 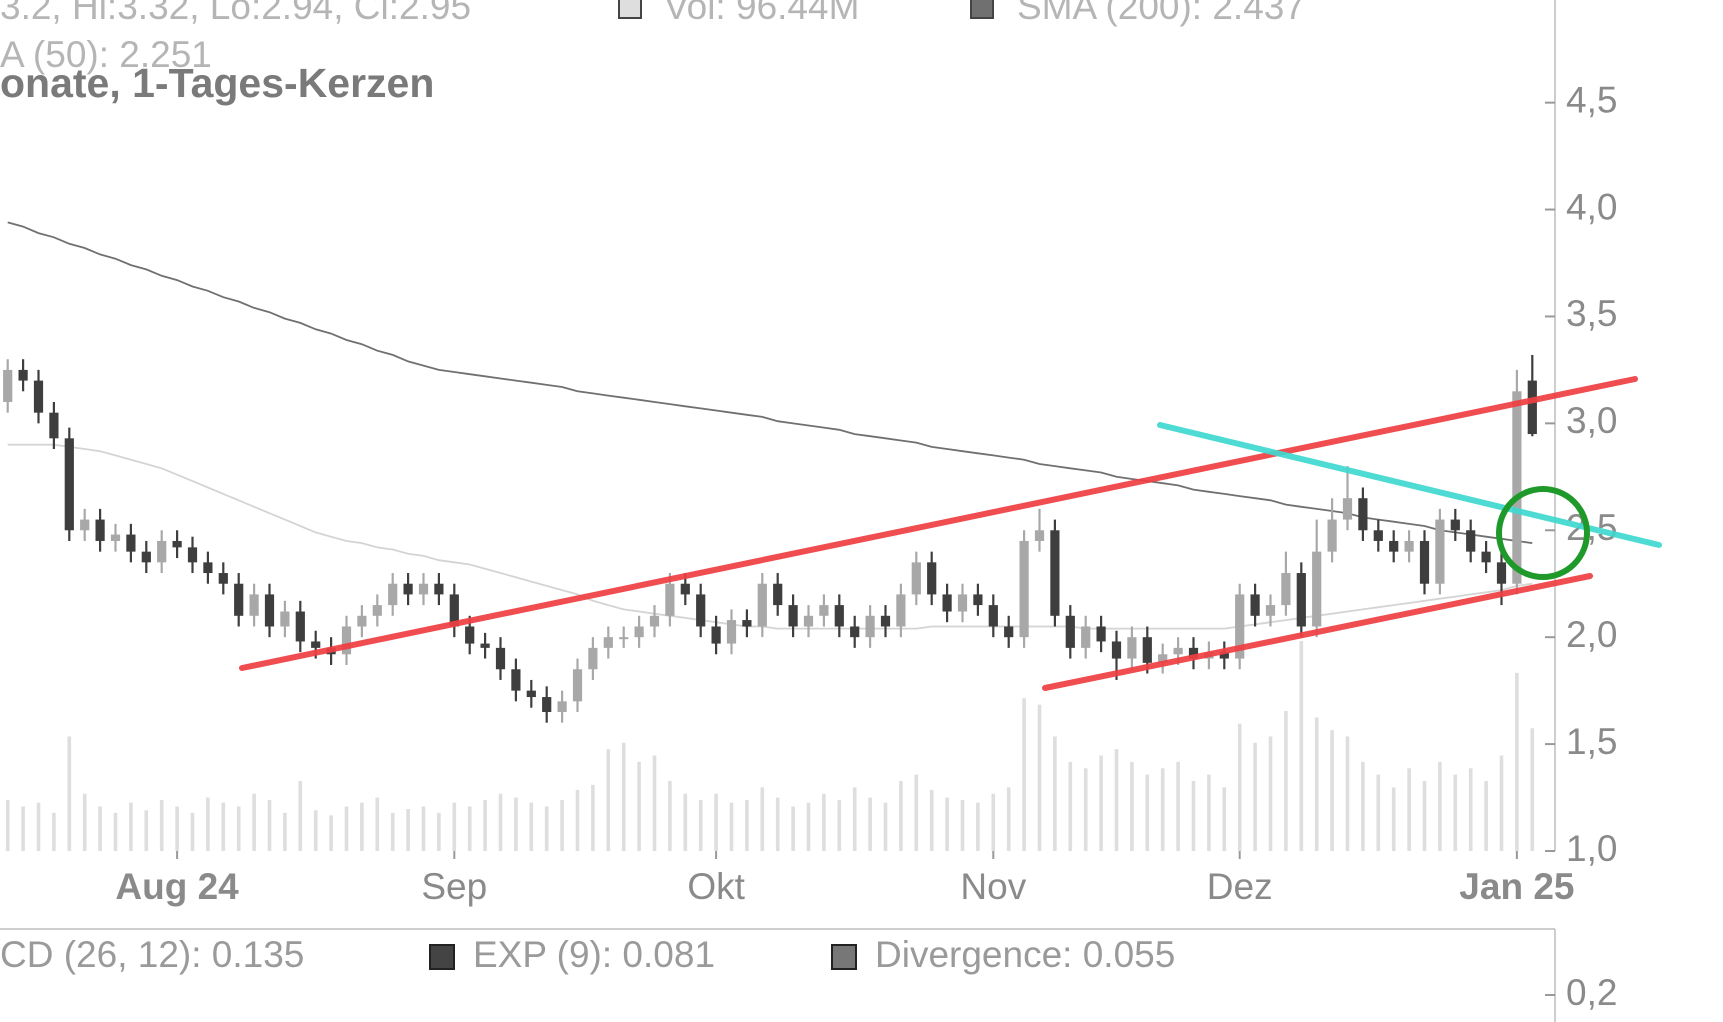 What do you see at coordinates (1543, 533) in the screenshot?
I see `breakout-circle` at bounding box center [1543, 533].